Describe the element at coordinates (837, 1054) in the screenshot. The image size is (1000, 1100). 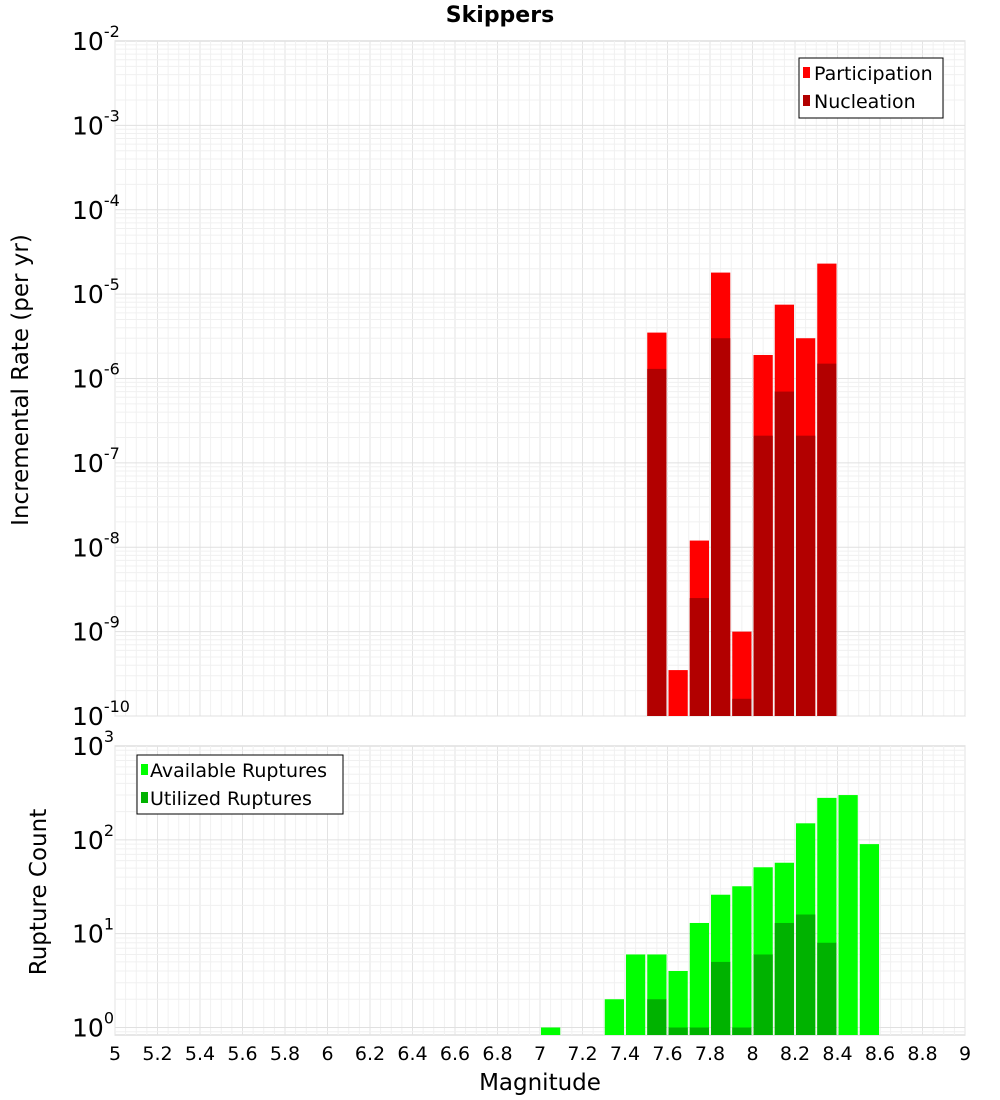
I see `x-tick-label: 8.4` at that location.